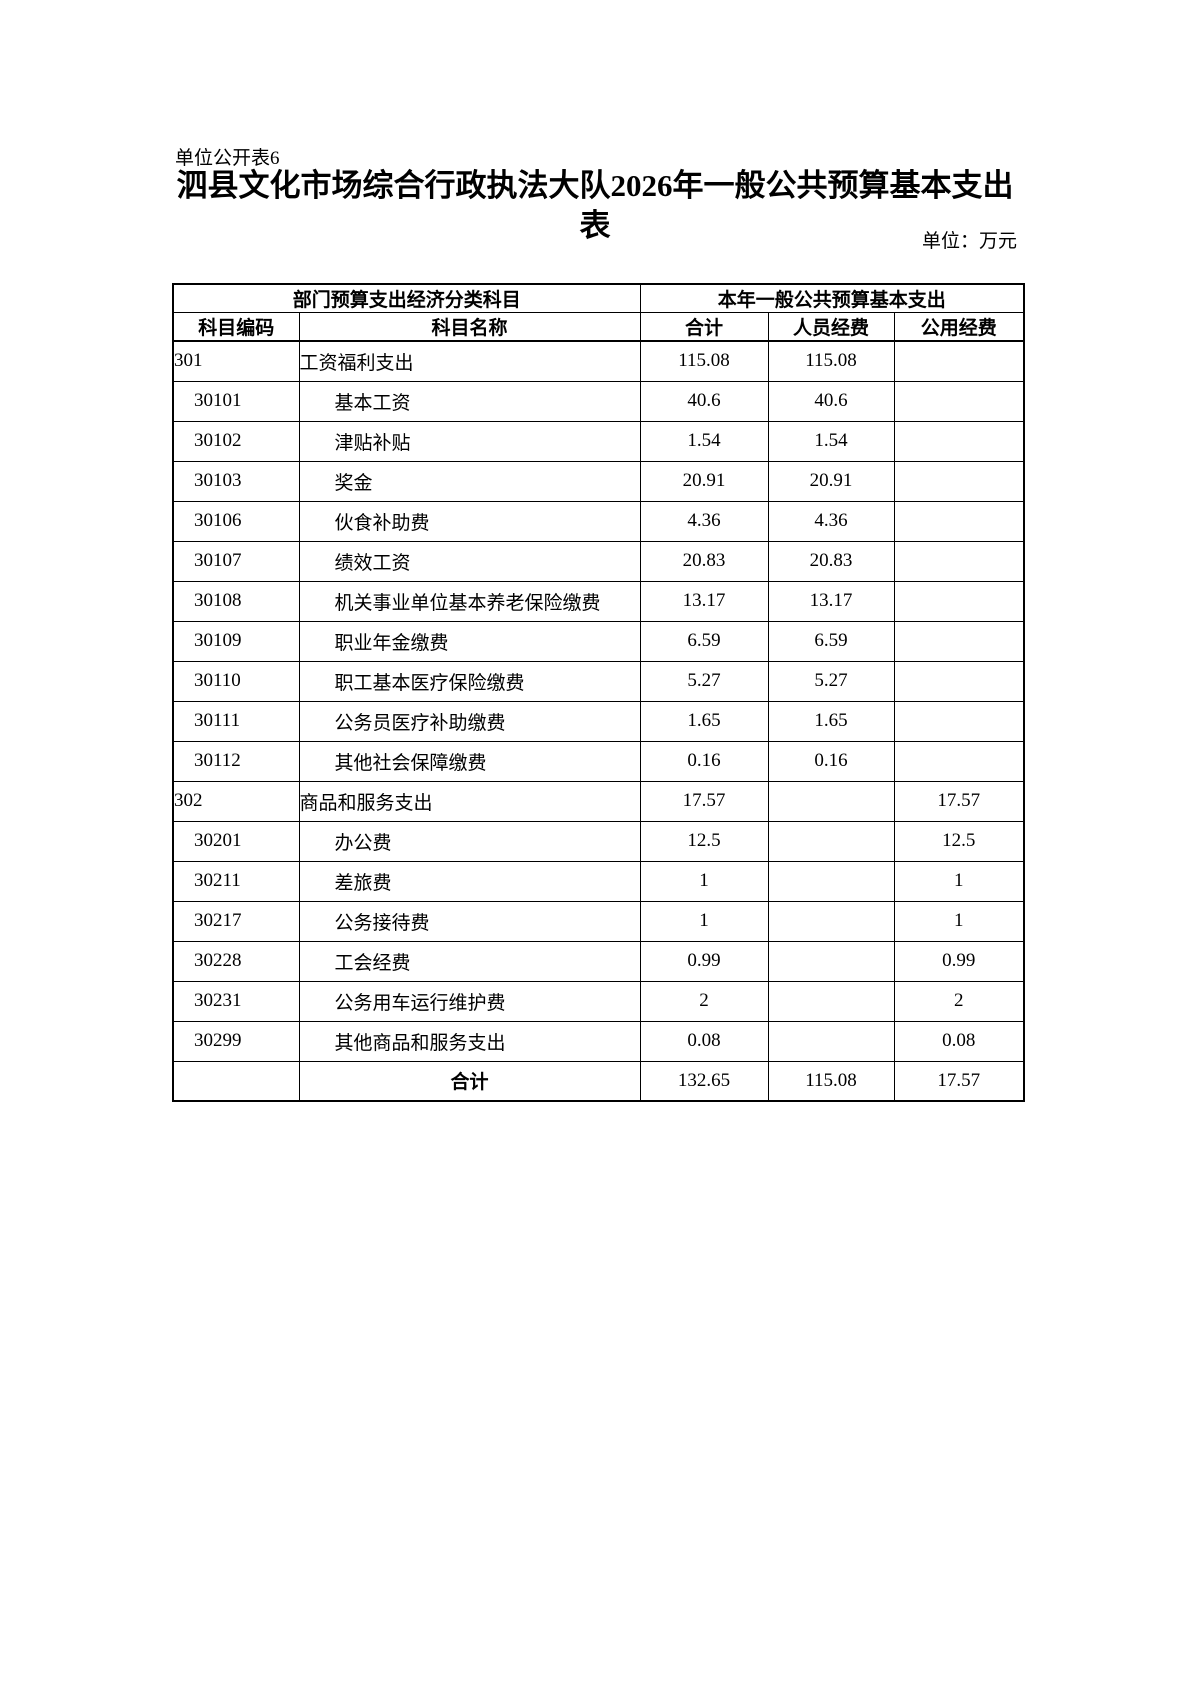 This screenshot has height=1684, width=1190. What do you see at coordinates (959, 801) in the screenshot?
I see `cell-public: 17.57` at bounding box center [959, 801].